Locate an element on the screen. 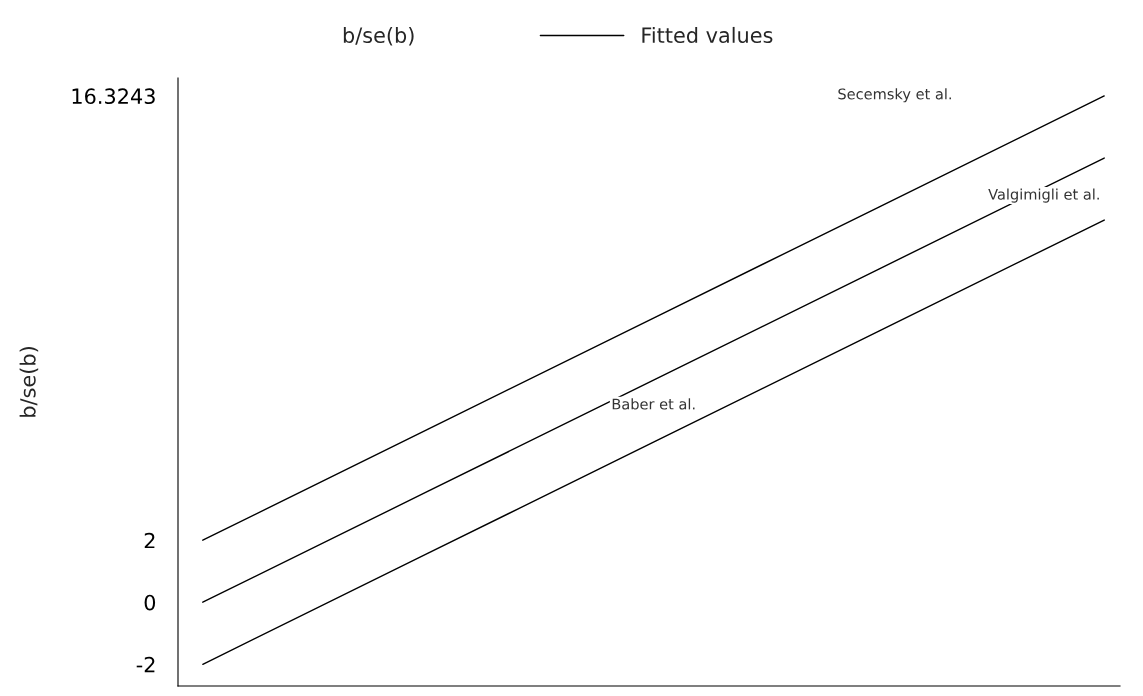  y-tick-label: 16.3243 is located at coordinates (113, 96).